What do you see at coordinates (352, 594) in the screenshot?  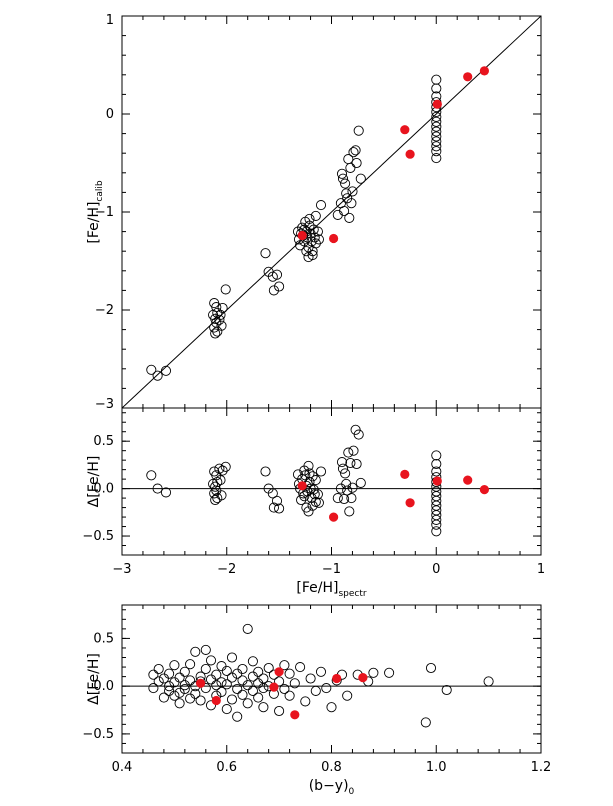 I see `x-axis-title-subscript: spectr` at bounding box center [352, 594].